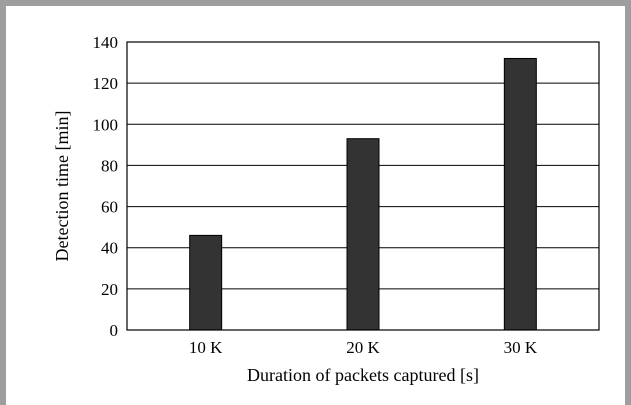 Image resolution: width=631 pixels, height=405 pixels. Describe the element at coordinates (106, 124) in the screenshot. I see `y-tick-label: 100` at that location.